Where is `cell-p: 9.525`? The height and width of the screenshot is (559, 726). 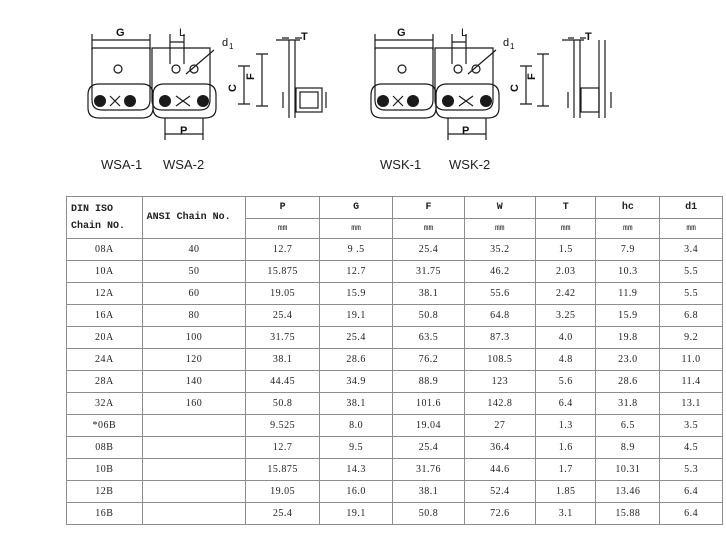
cell-p: 9.525 is located at coordinates (282, 425).